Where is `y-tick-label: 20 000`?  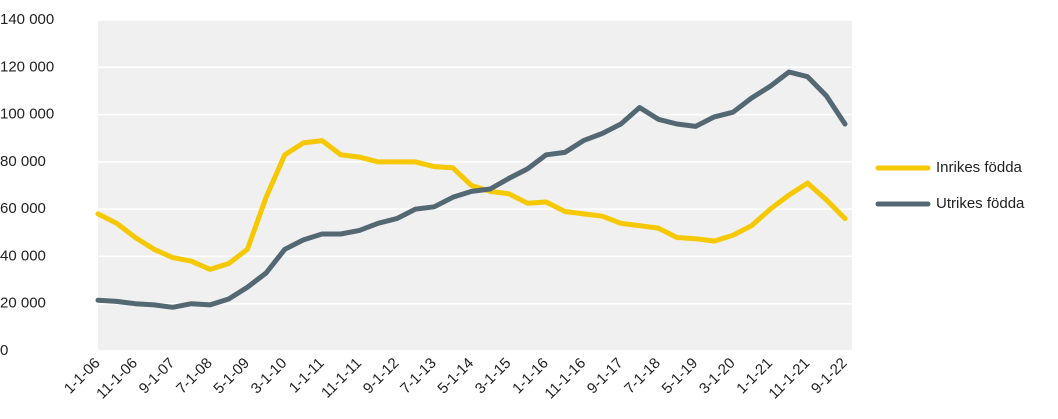 y-tick-label: 20 000 is located at coordinates (23, 303).